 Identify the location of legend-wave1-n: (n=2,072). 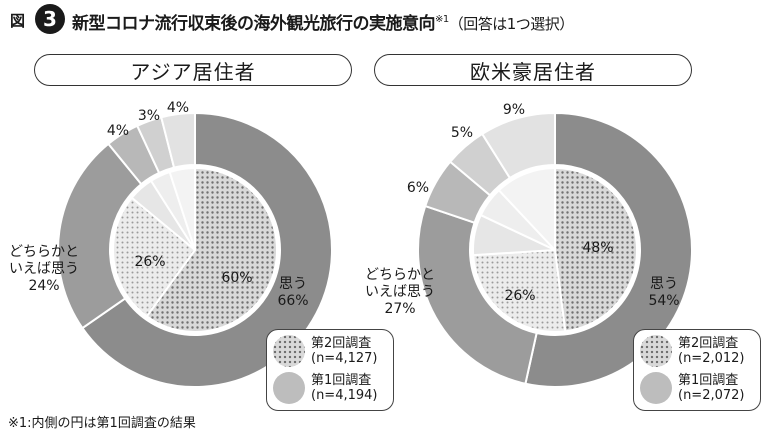
(711, 395).